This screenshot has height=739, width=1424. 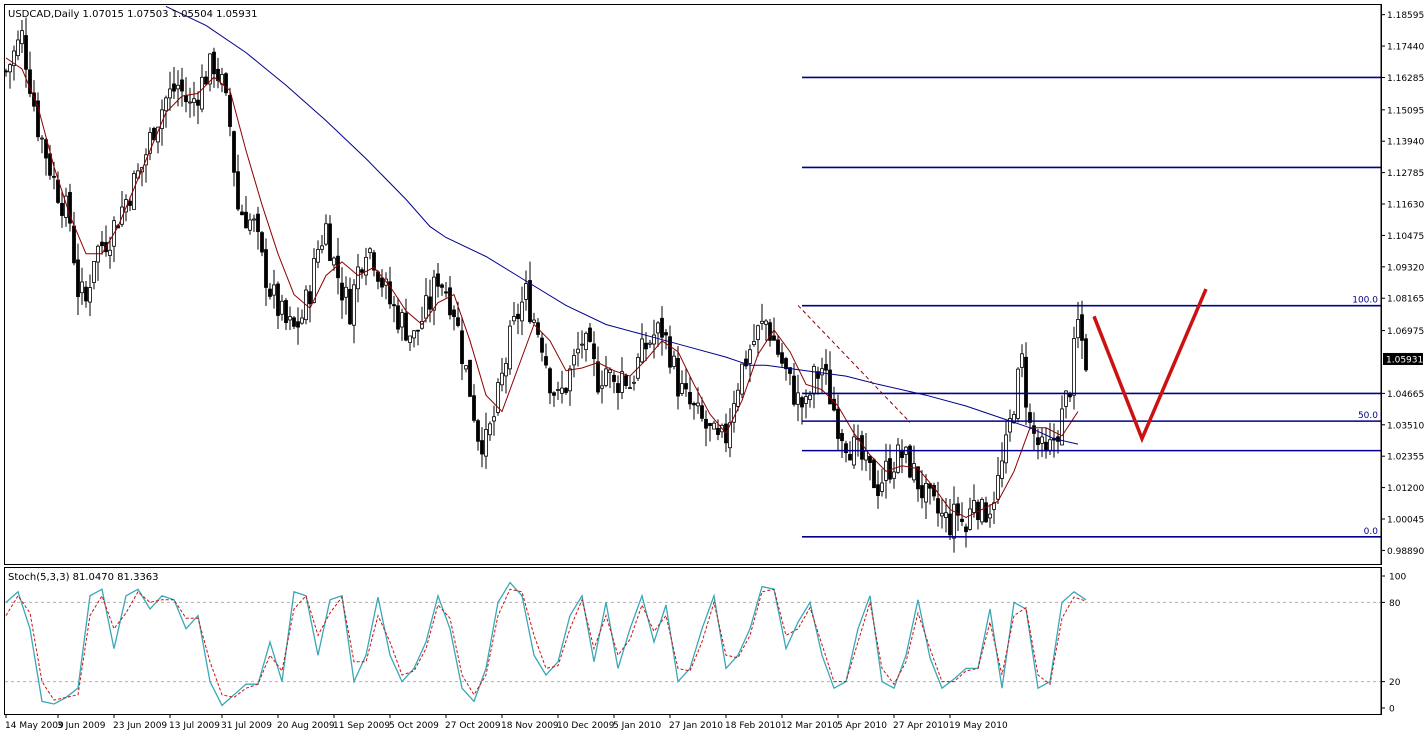 I want to click on fib-level-label: 0.0, so click(x=1371, y=532).